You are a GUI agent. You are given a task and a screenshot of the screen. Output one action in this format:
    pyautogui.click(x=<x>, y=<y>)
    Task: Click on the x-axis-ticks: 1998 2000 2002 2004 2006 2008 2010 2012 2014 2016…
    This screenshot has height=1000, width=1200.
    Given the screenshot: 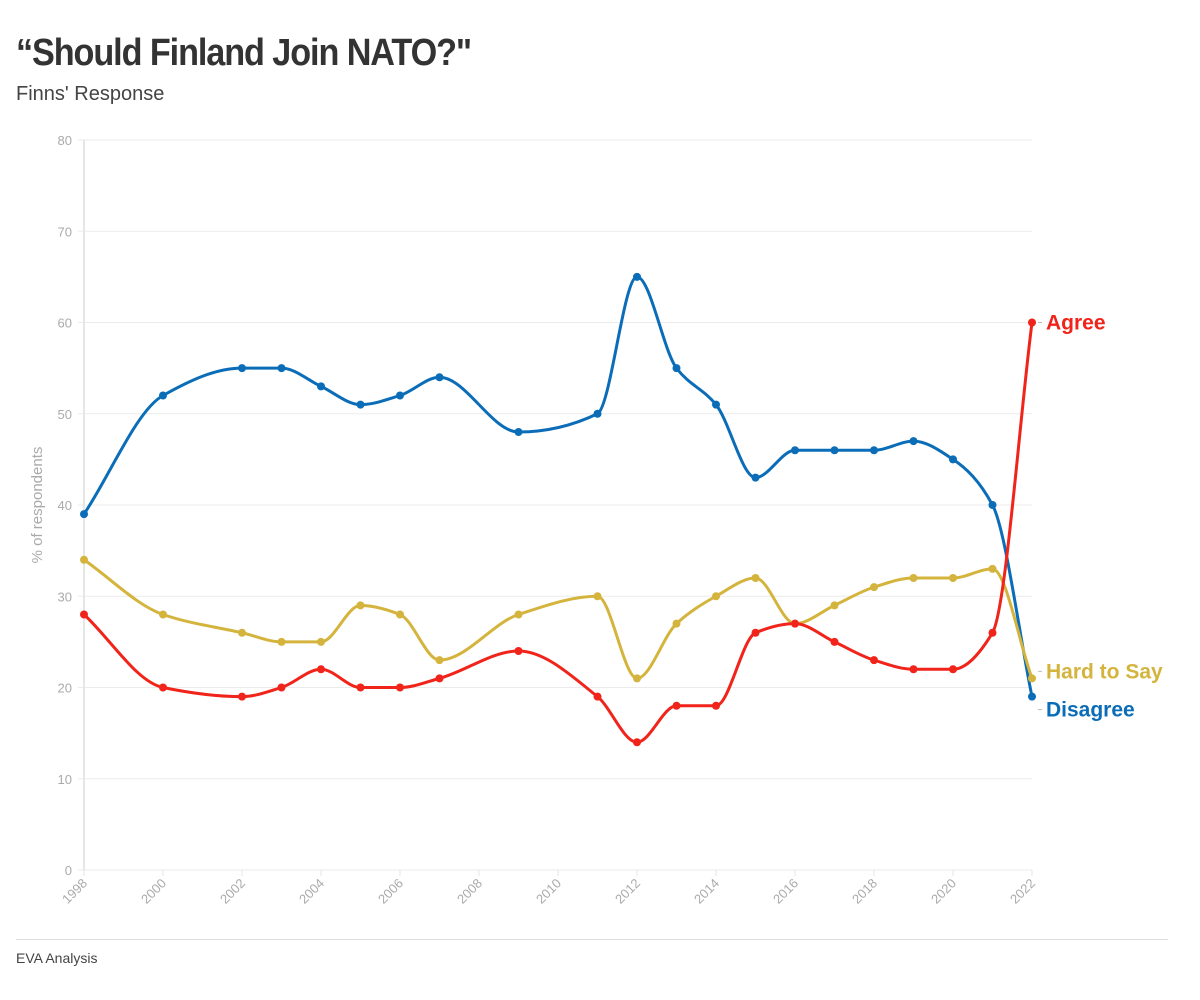 What is the action you would take?
    pyautogui.click(x=548, y=888)
    